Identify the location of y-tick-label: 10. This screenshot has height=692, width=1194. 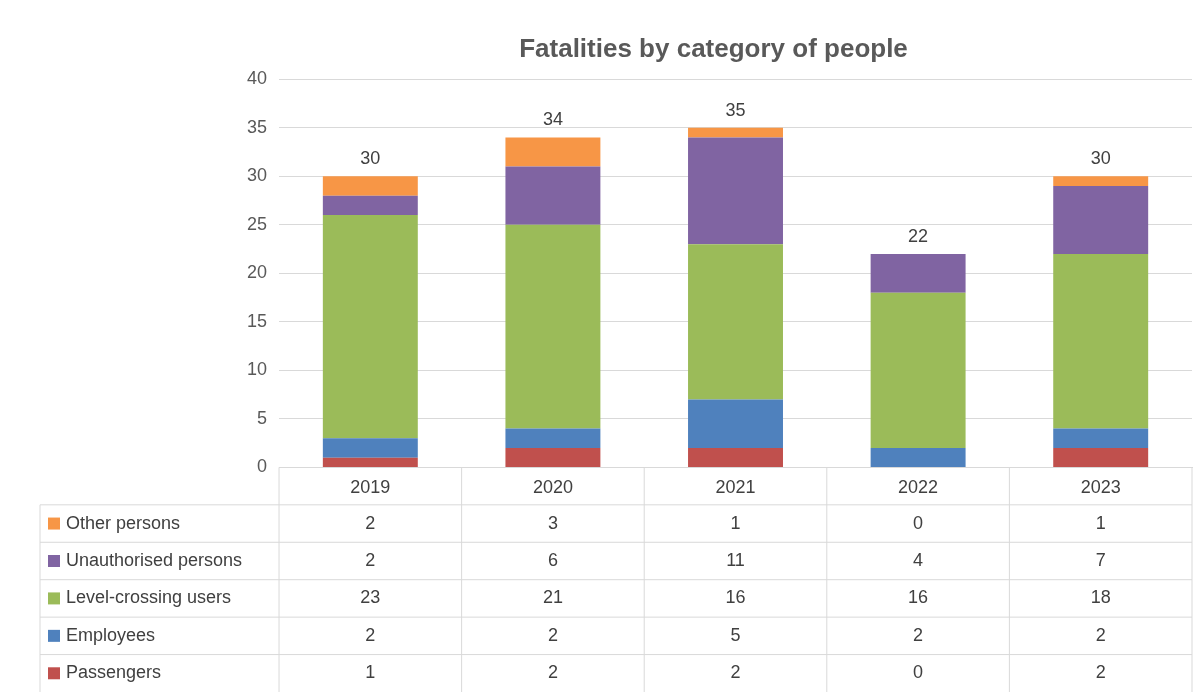
(257, 369).